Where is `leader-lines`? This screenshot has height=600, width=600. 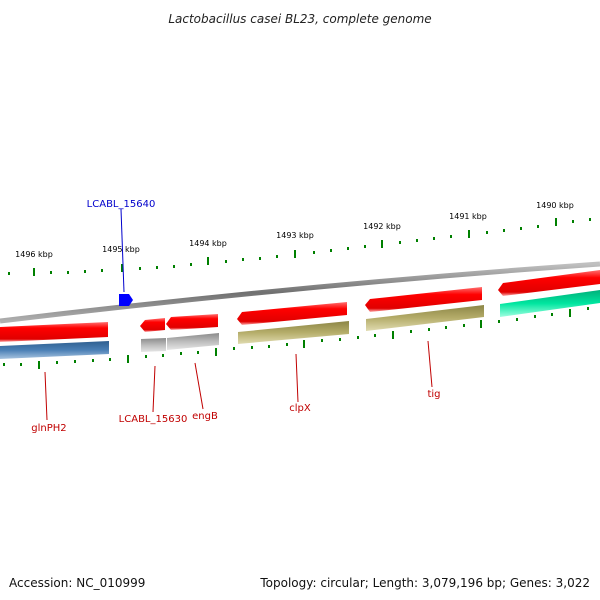
leader-lines is located at coordinates (238, 380).